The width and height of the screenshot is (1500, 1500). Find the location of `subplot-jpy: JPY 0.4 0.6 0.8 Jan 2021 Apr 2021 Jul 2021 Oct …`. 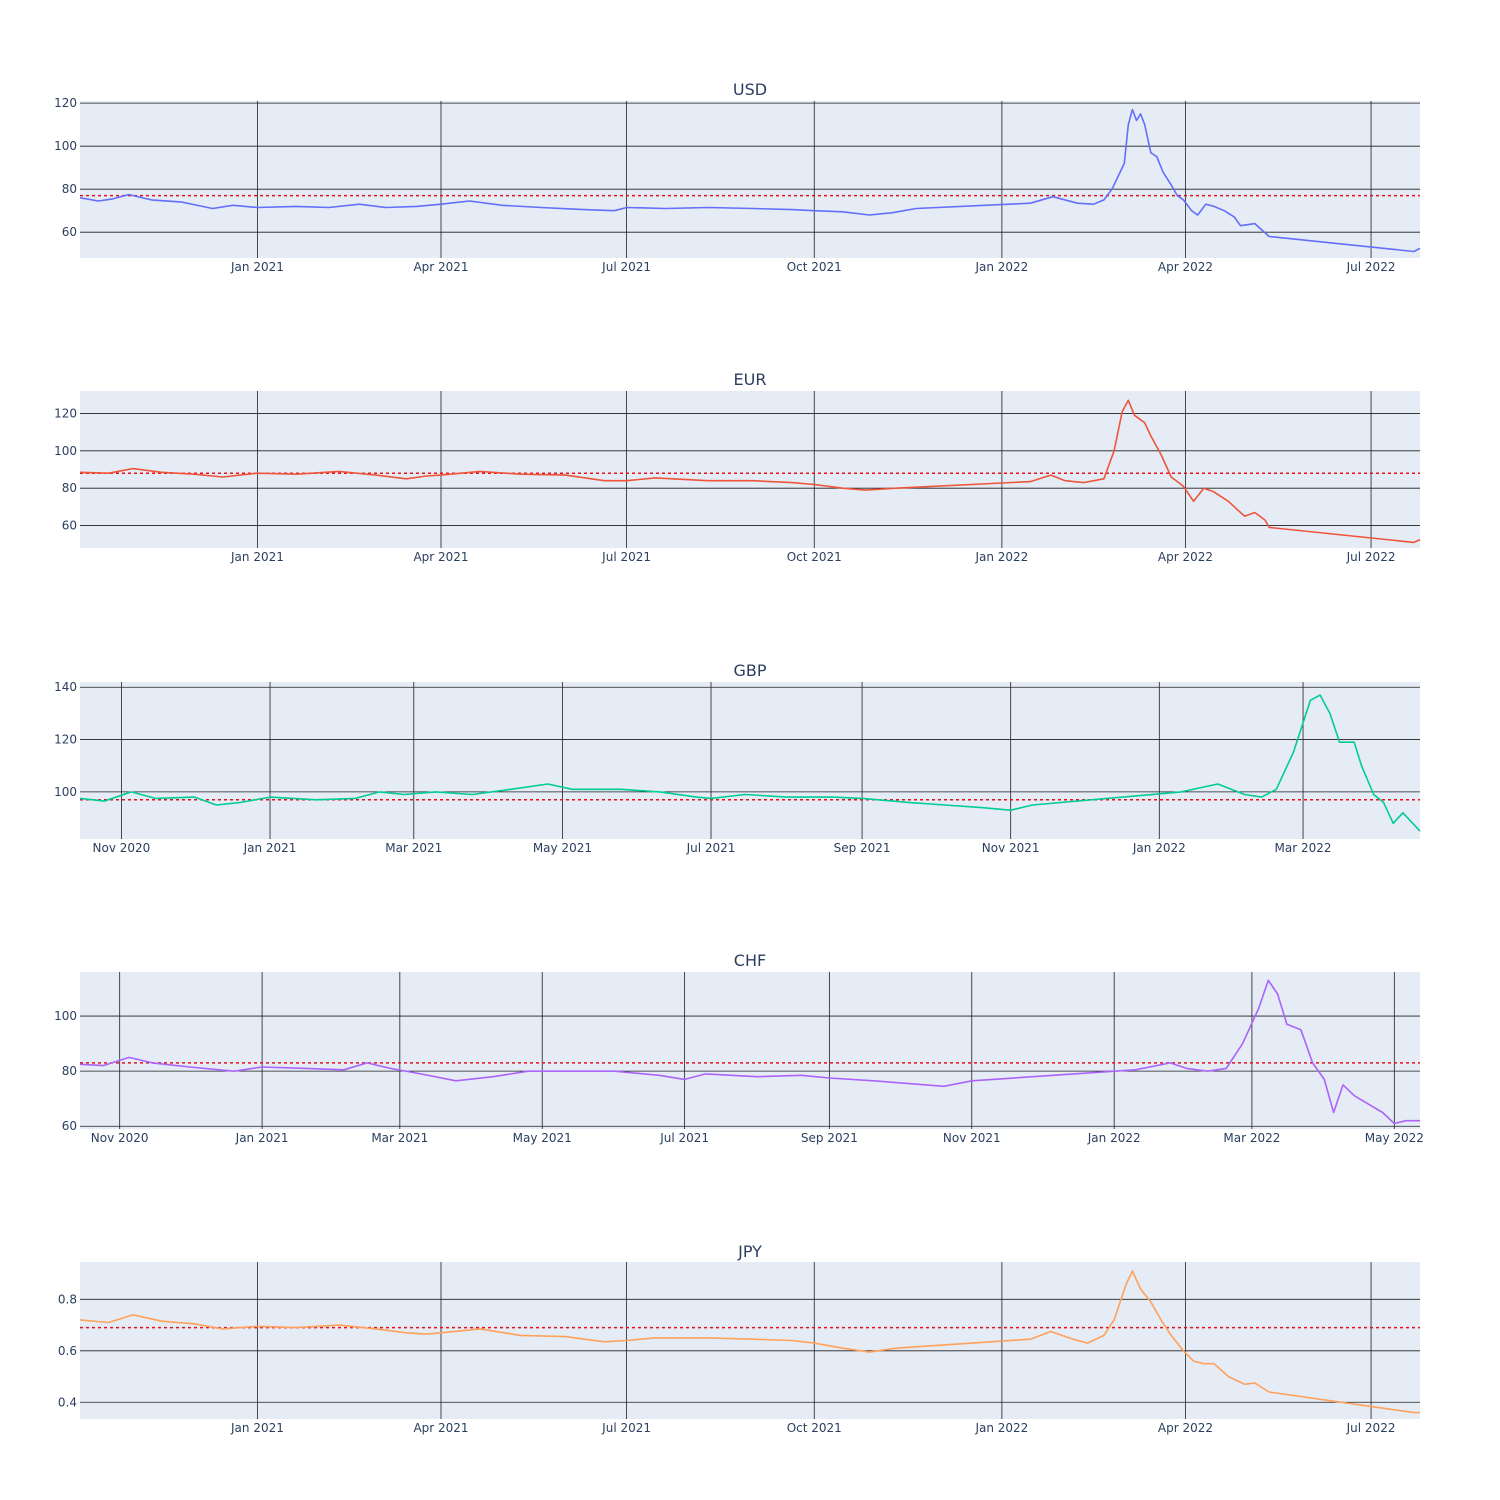

subplot-jpy: JPY 0.4 0.6 0.8 Jan 2021 Apr 2021 Jul 2021 Oct … is located at coordinates (739, 1338).